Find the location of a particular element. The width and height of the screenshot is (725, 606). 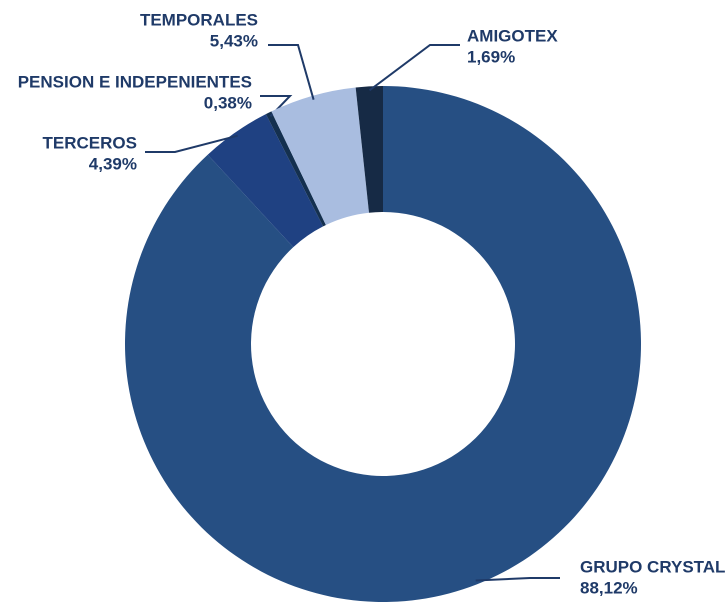

value-label: 4,39% is located at coordinates (113, 163).